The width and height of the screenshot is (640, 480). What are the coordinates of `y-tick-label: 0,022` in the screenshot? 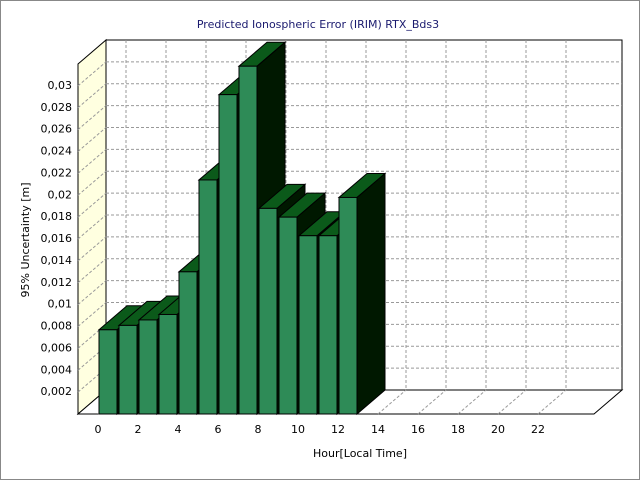 It's located at (57, 172).